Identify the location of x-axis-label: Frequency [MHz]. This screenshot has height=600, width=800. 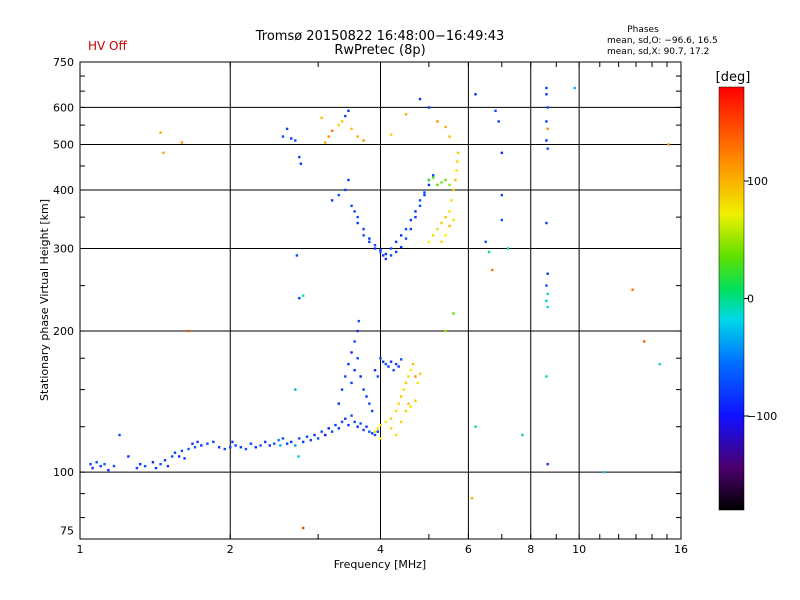
(380, 564).